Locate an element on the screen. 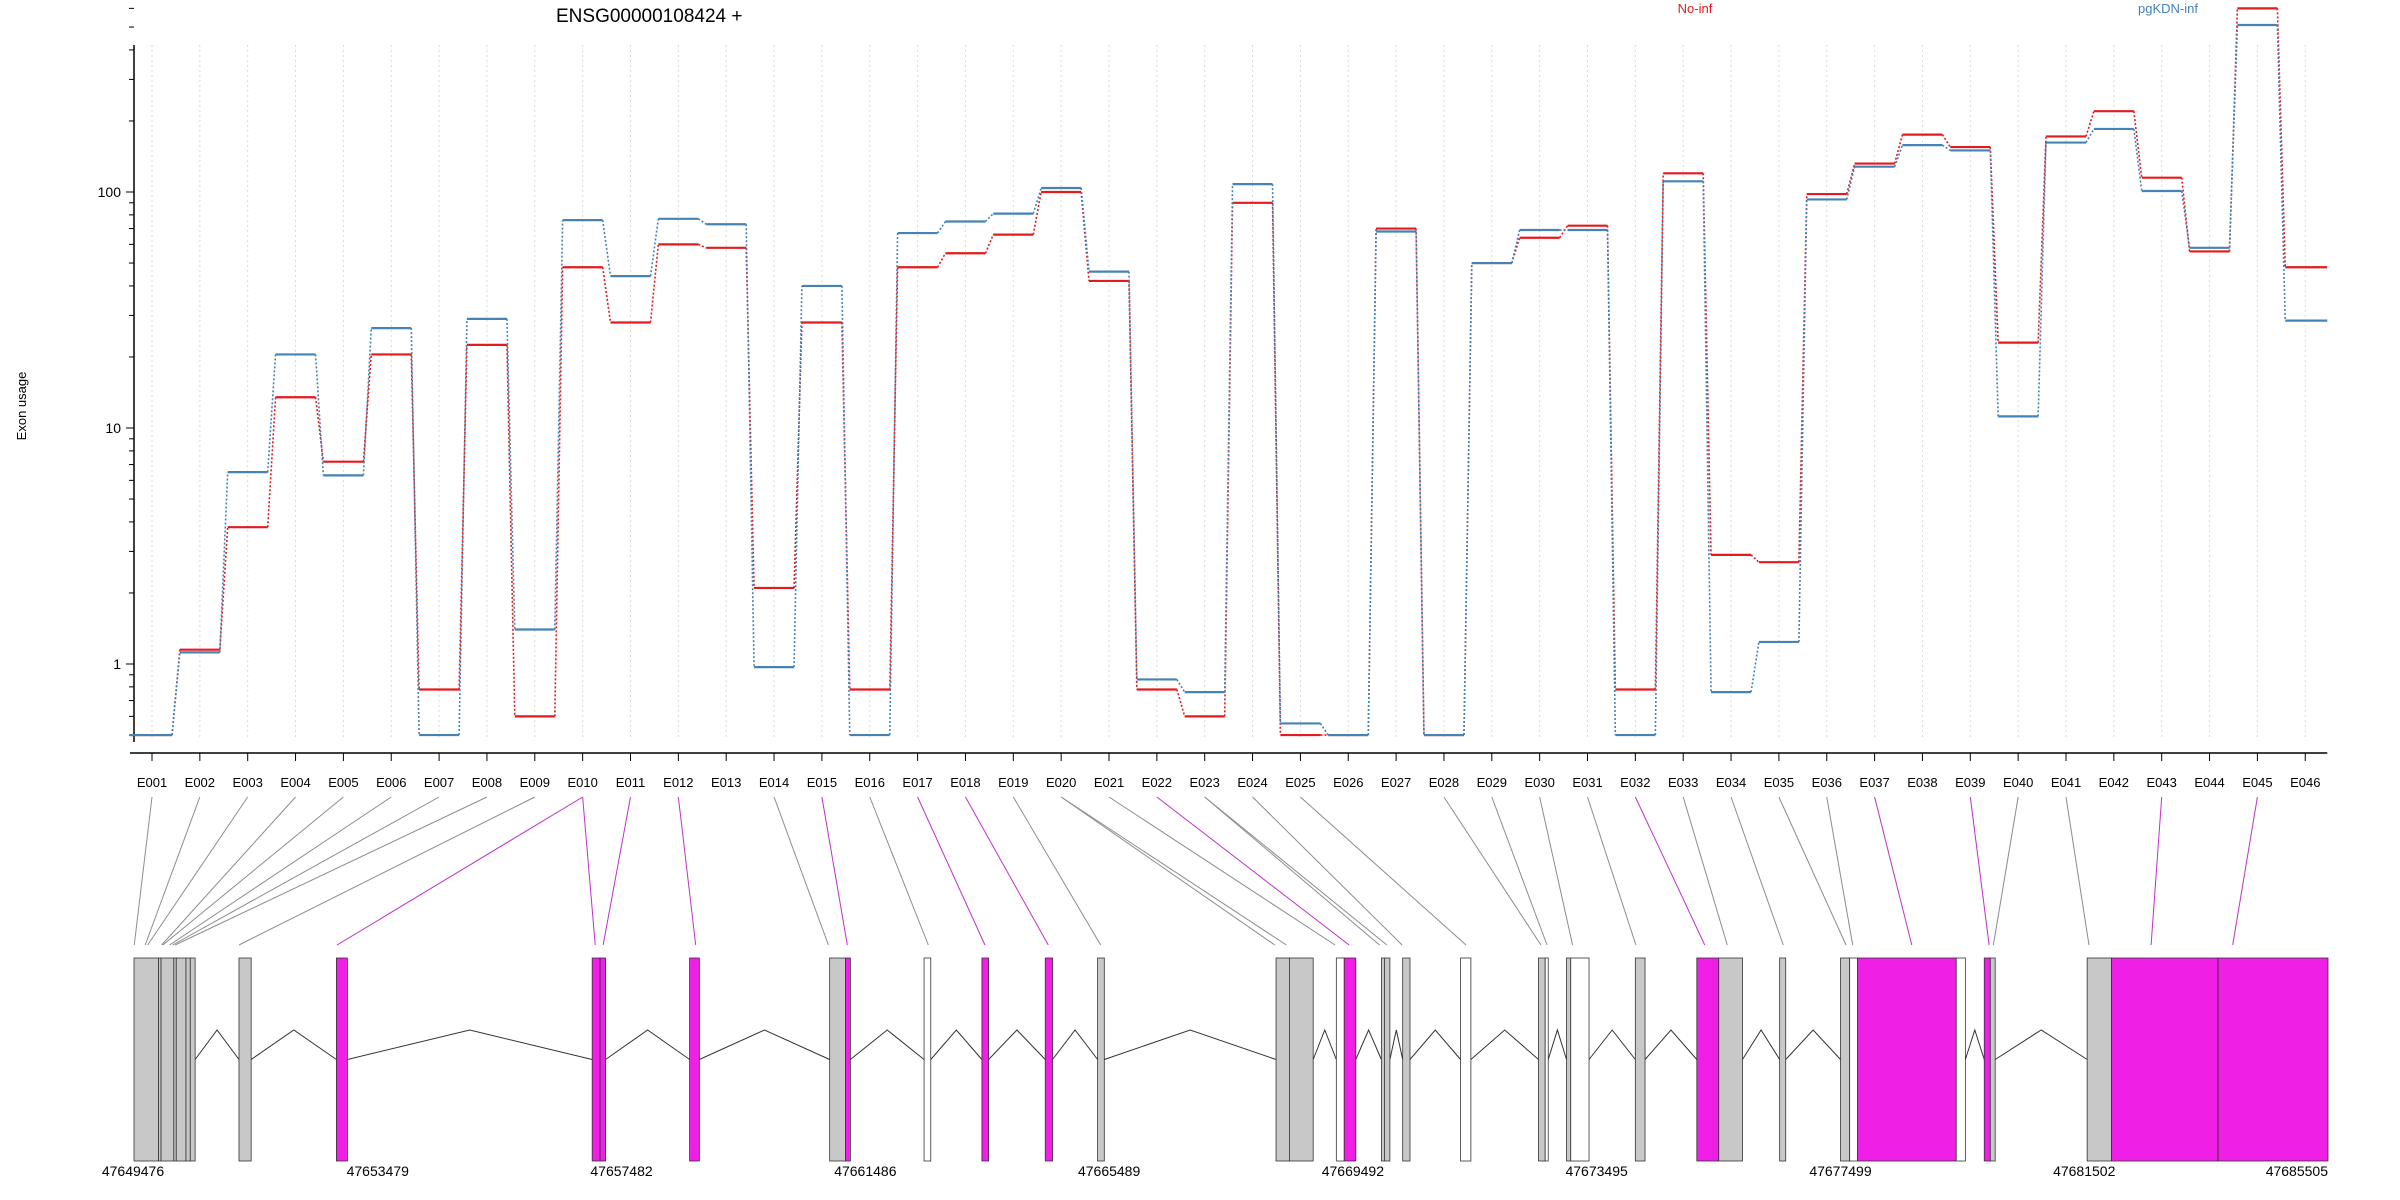 This screenshot has width=2400, height=1200. coordinate-label: 47681502 is located at coordinates (2084, 1171).